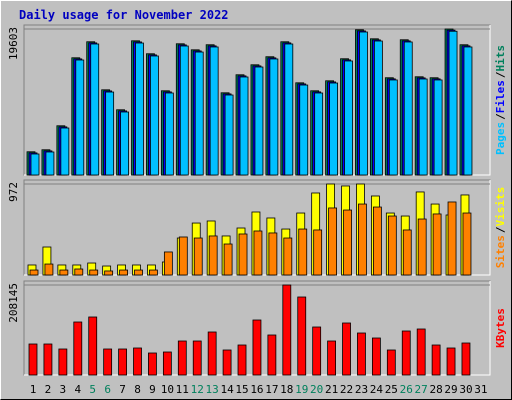  What do you see at coordinates (107, 389) in the screenshot?
I see `x-tick-label: 6` at bounding box center [107, 389].